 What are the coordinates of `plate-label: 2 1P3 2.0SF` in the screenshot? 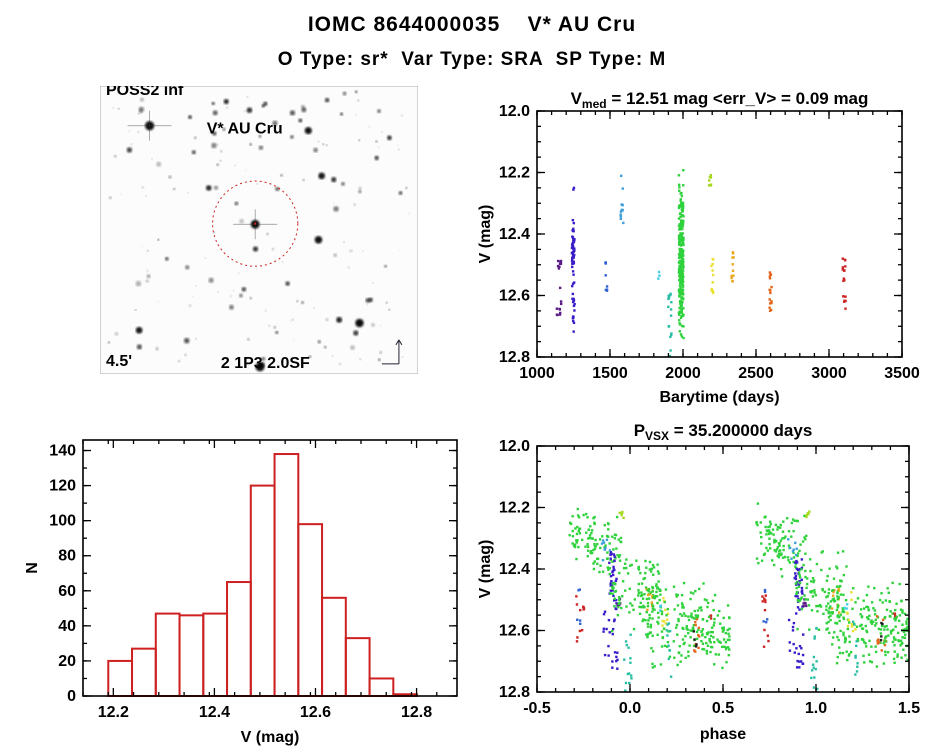 It's located at (265, 363).